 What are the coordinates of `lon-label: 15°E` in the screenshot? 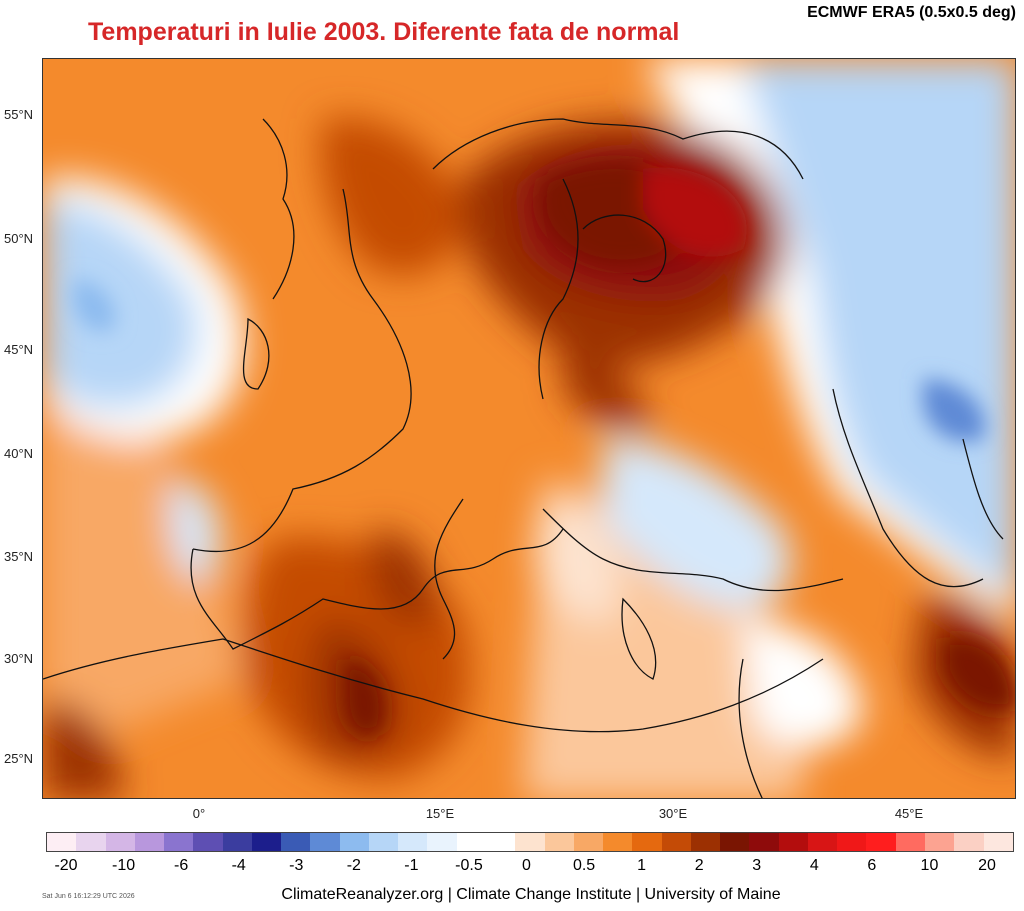 It's located at (440, 813).